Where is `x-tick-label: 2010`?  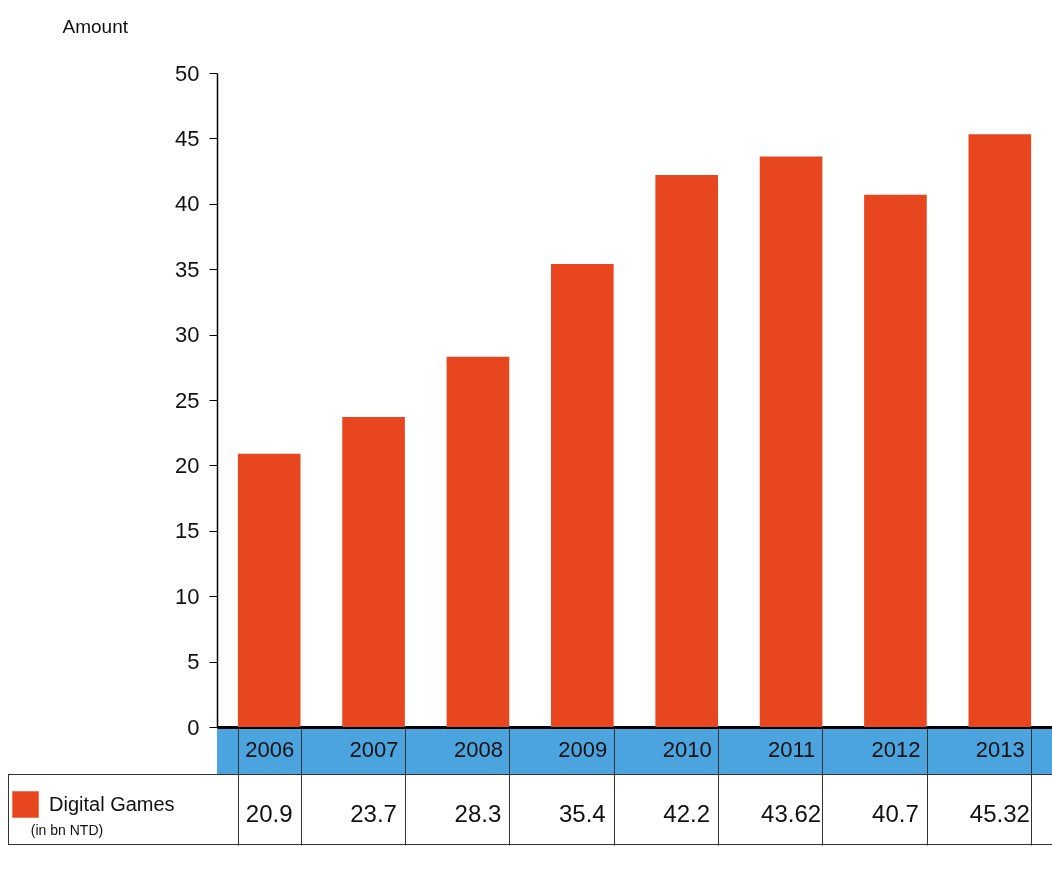 x-tick-label: 2010 is located at coordinates (687, 749).